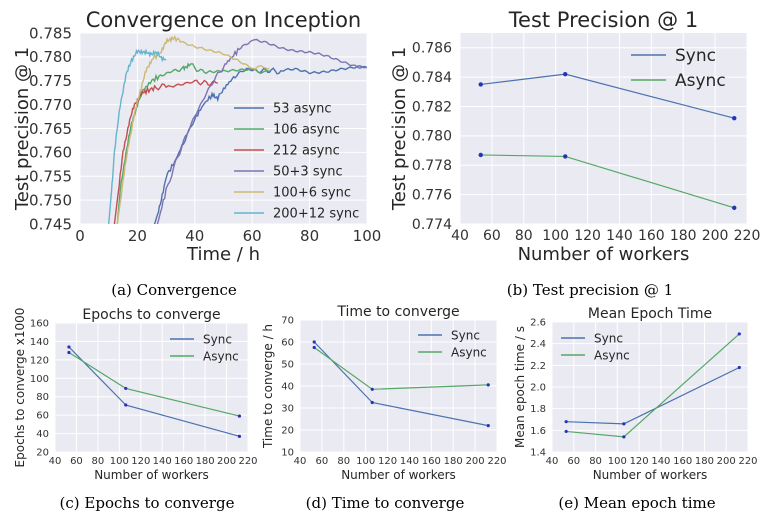  Describe the element at coordinates (287, 431) in the screenshot. I see `y-tick-label: 20` at that location.